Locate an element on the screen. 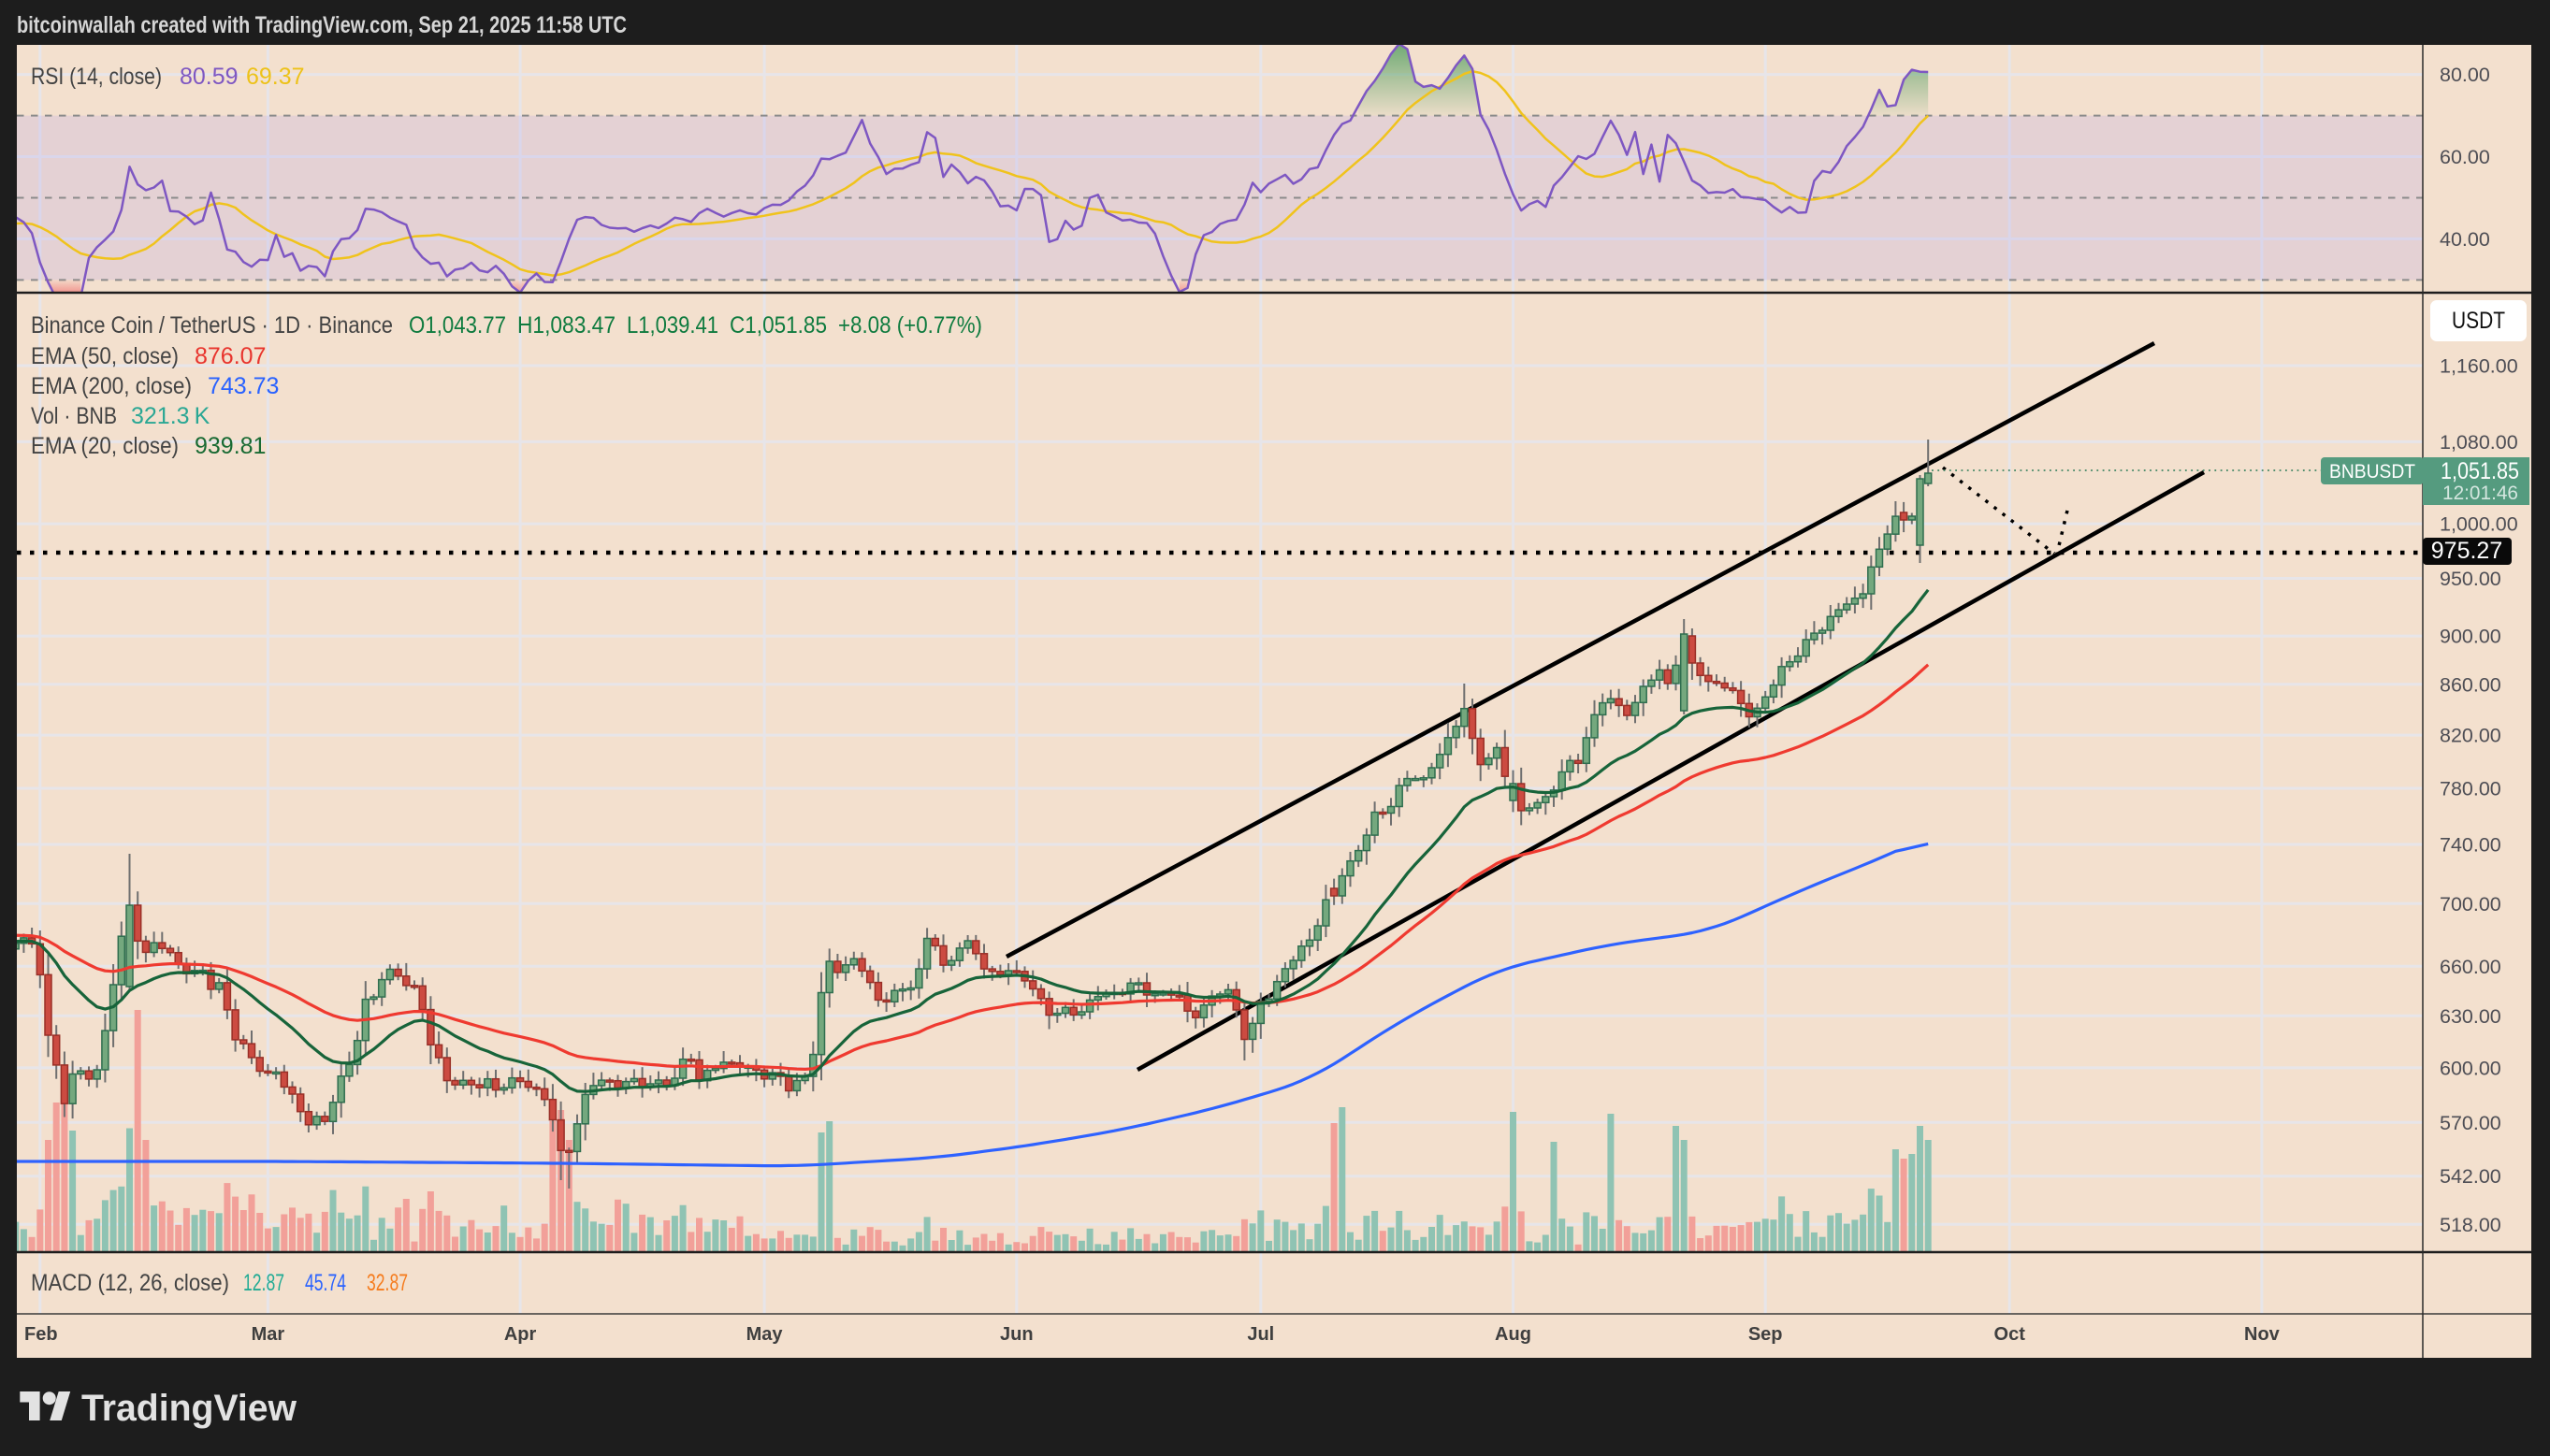 The width and height of the screenshot is (2550, 1456). svg-text: 1,000.00 is located at coordinates (2479, 524).